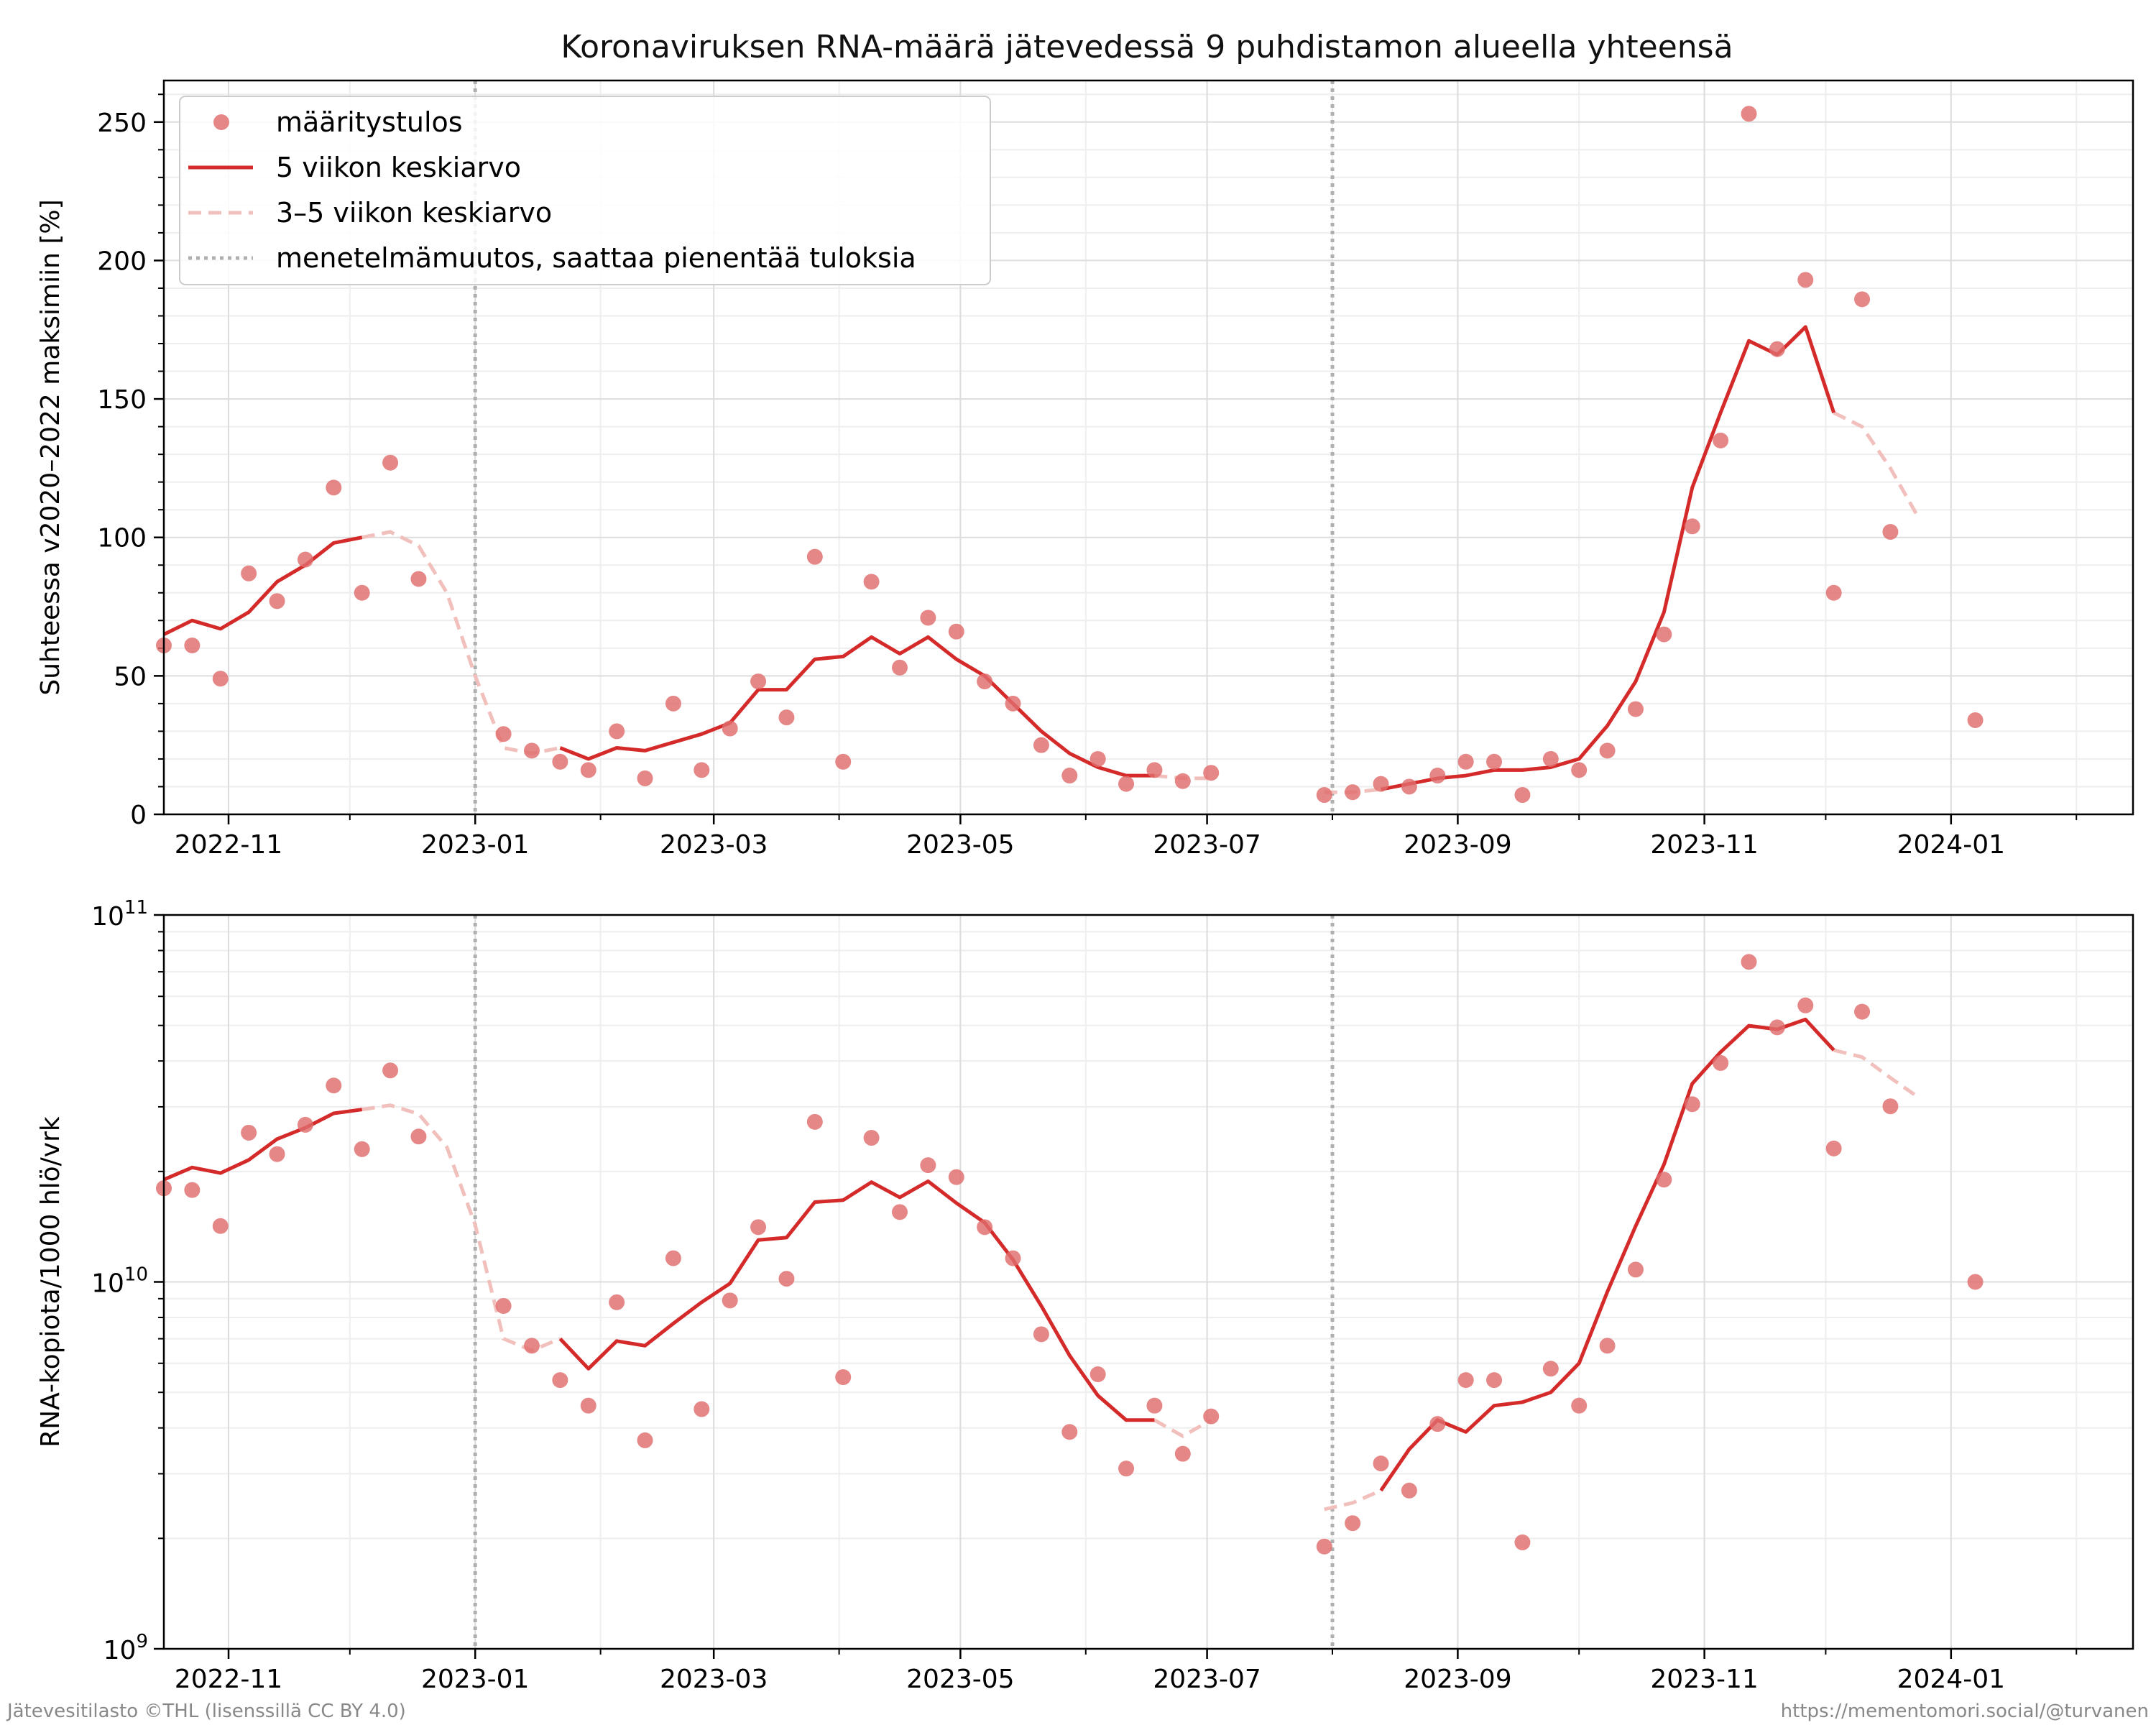 The width and height of the screenshot is (2156, 1725). I want to click on x-tick-label: 2022-11, so click(229, 845).